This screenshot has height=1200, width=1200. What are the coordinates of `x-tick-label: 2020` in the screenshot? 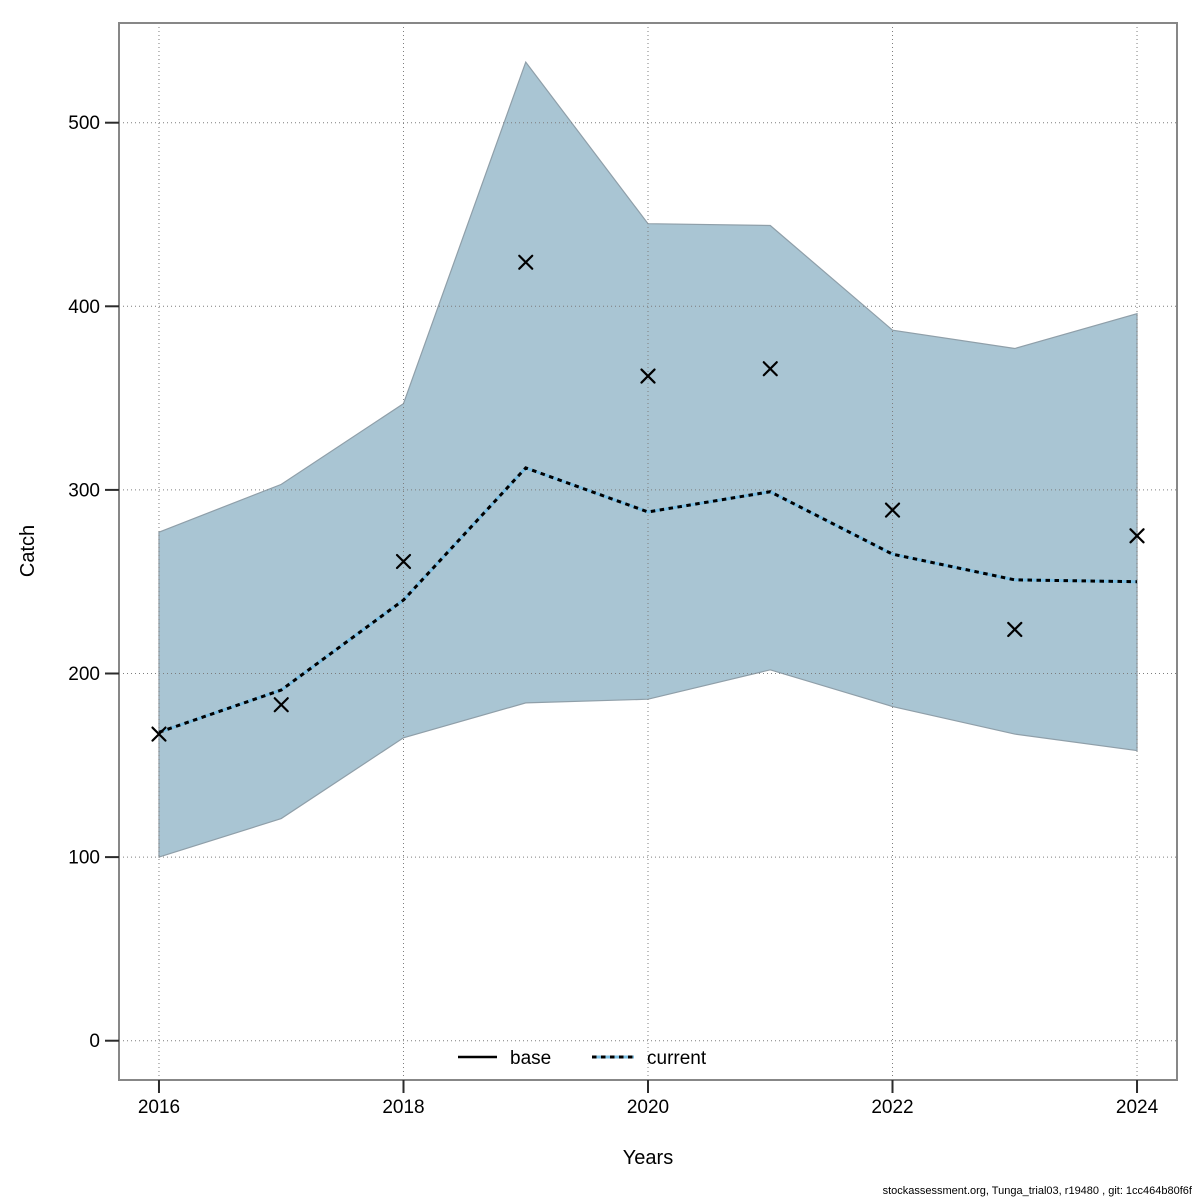 It's located at (648, 1107).